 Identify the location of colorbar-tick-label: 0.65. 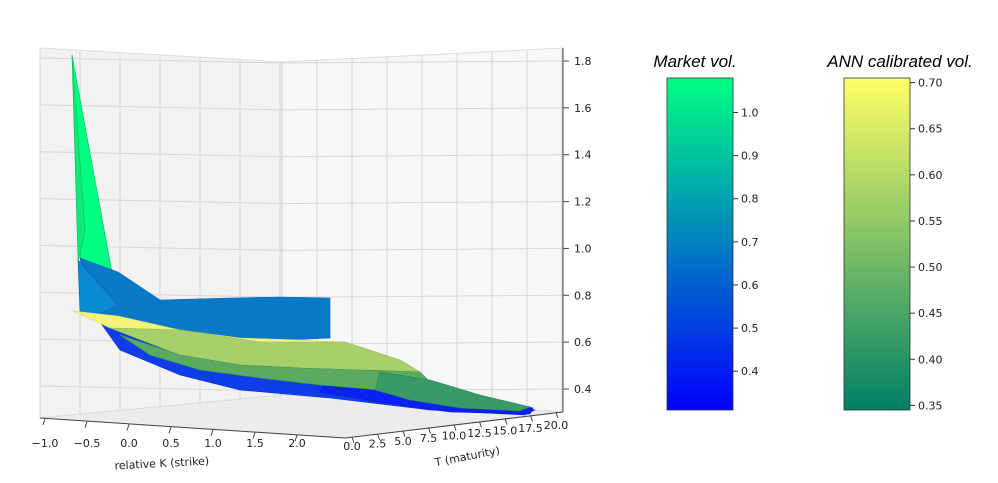
(930, 129).